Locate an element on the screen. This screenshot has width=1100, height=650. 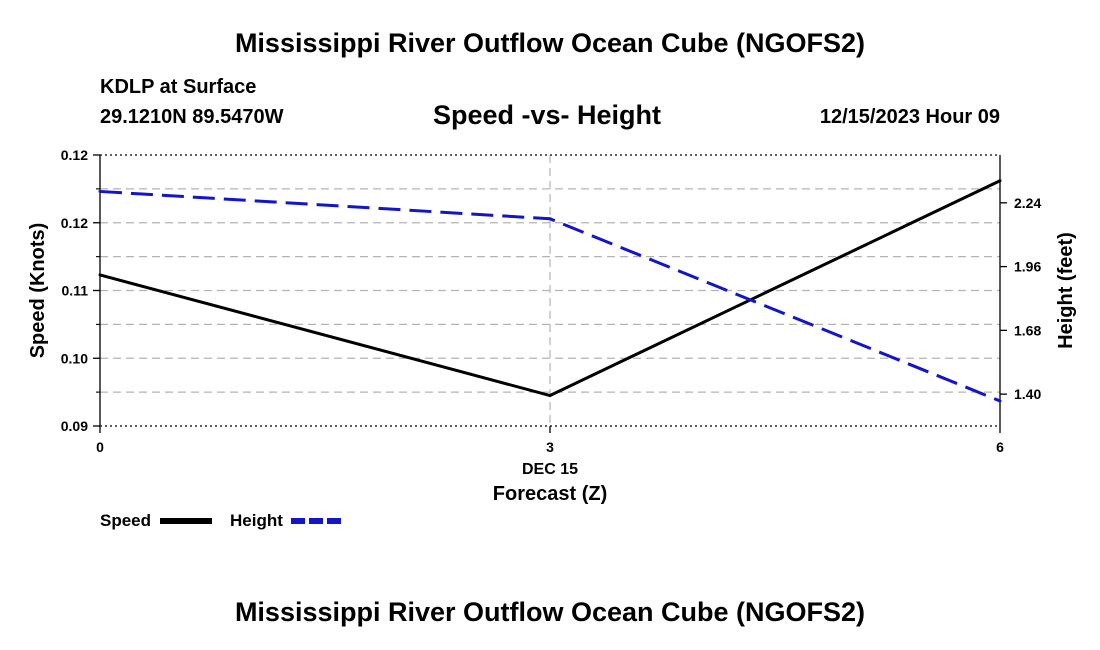
right-tick-label: 2.24 is located at coordinates (1027, 203).